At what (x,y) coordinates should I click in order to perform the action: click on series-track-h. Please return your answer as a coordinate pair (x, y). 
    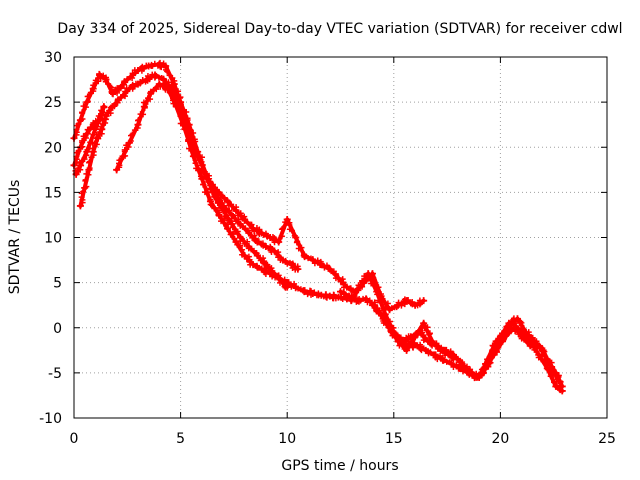
    Looking at the image, I should click on (466, 343).